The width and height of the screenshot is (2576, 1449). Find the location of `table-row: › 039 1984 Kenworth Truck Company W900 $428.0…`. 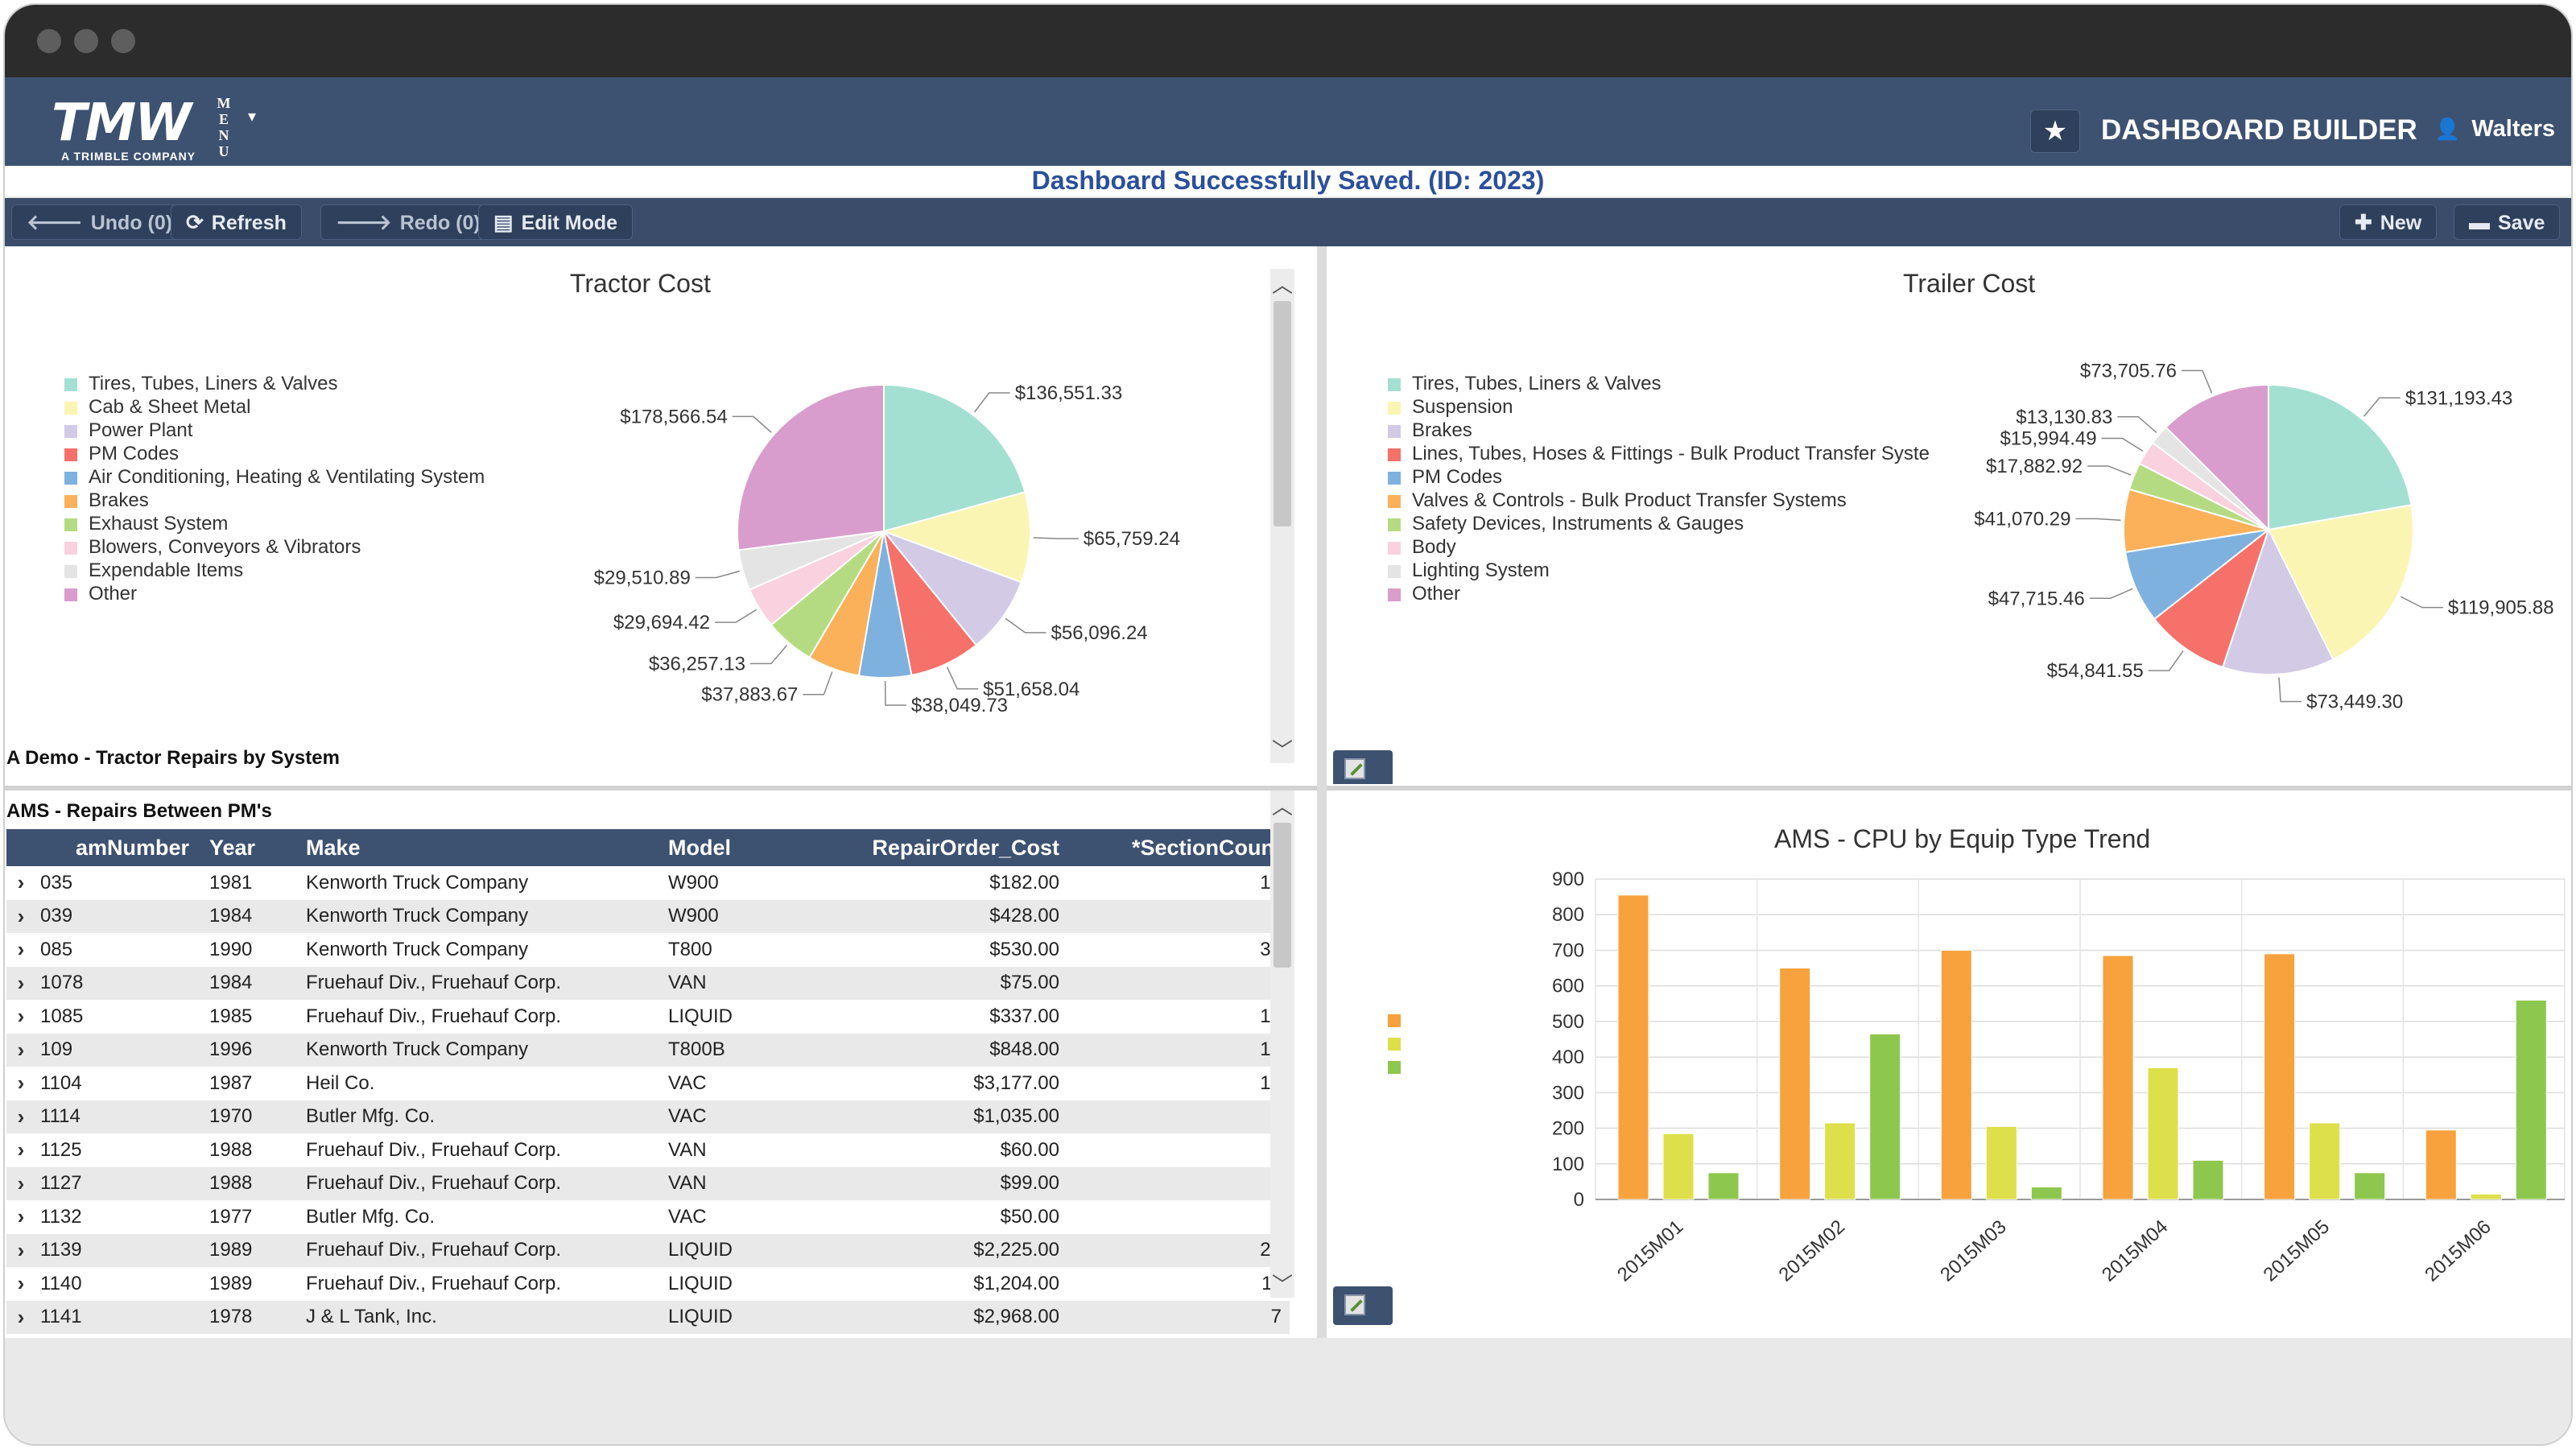

table-row: › 039 1984 Kenworth Truck Company W900 $428.0… is located at coordinates (648, 916).